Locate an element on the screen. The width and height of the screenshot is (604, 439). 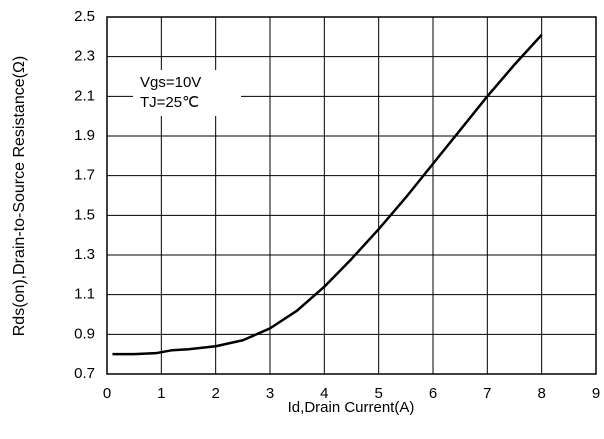
x-tick-label: 5 is located at coordinates (378, 393).